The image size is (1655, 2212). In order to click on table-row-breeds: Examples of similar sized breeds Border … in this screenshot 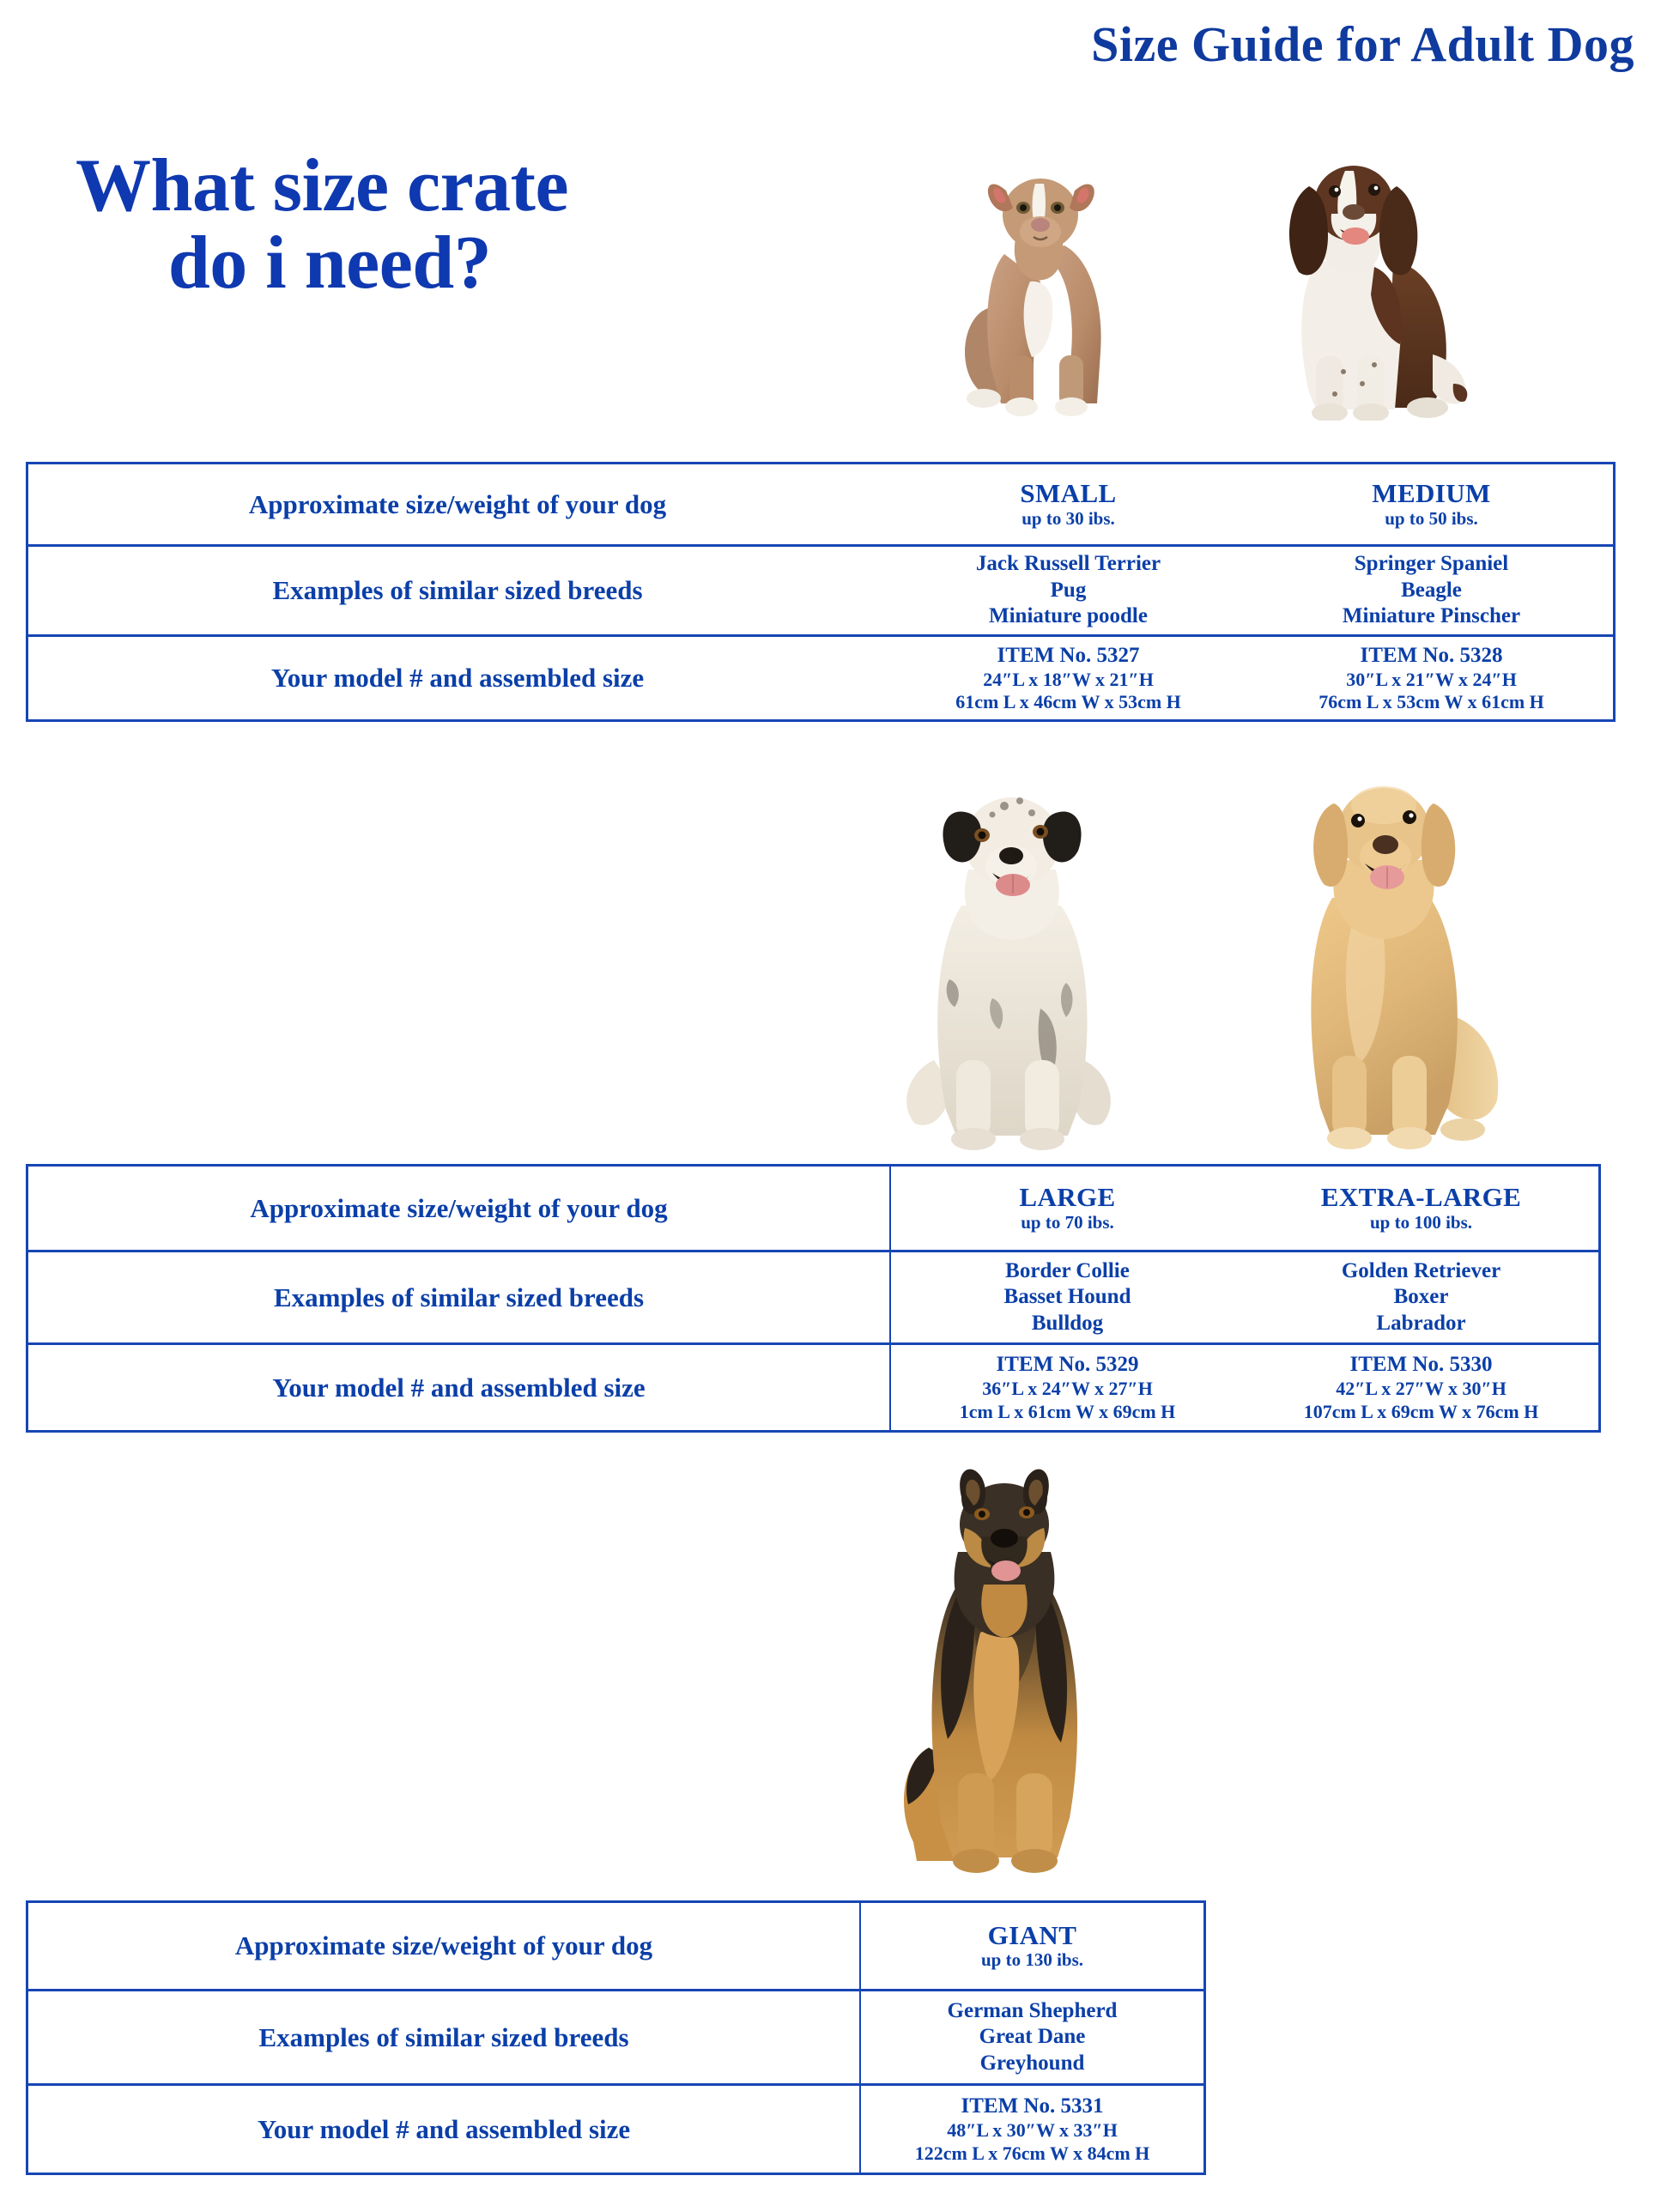, I will do `click(813, 1298)`.